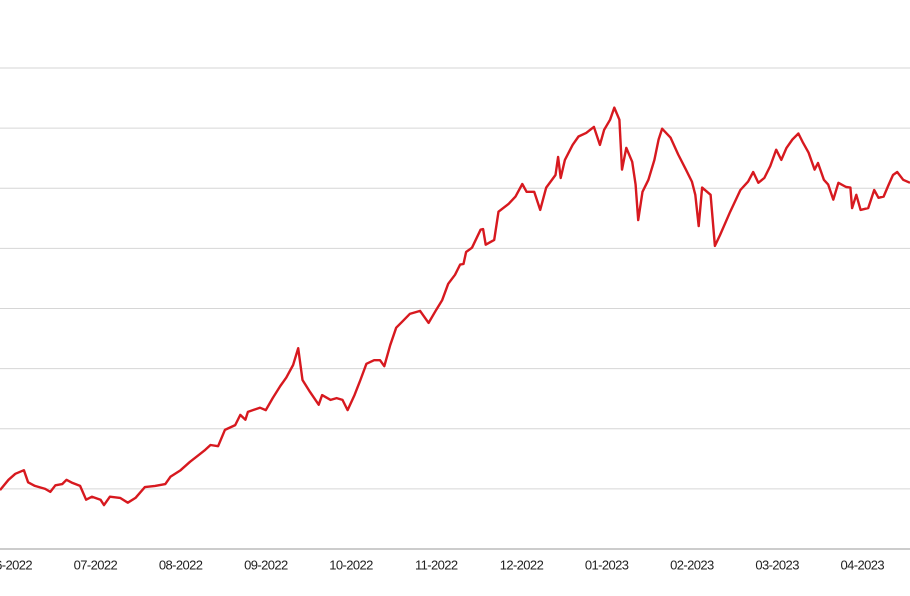 The height and width of the screenshot is (596, 910). I want to click on x-tick-label: 02-2023, so click(692, 564).